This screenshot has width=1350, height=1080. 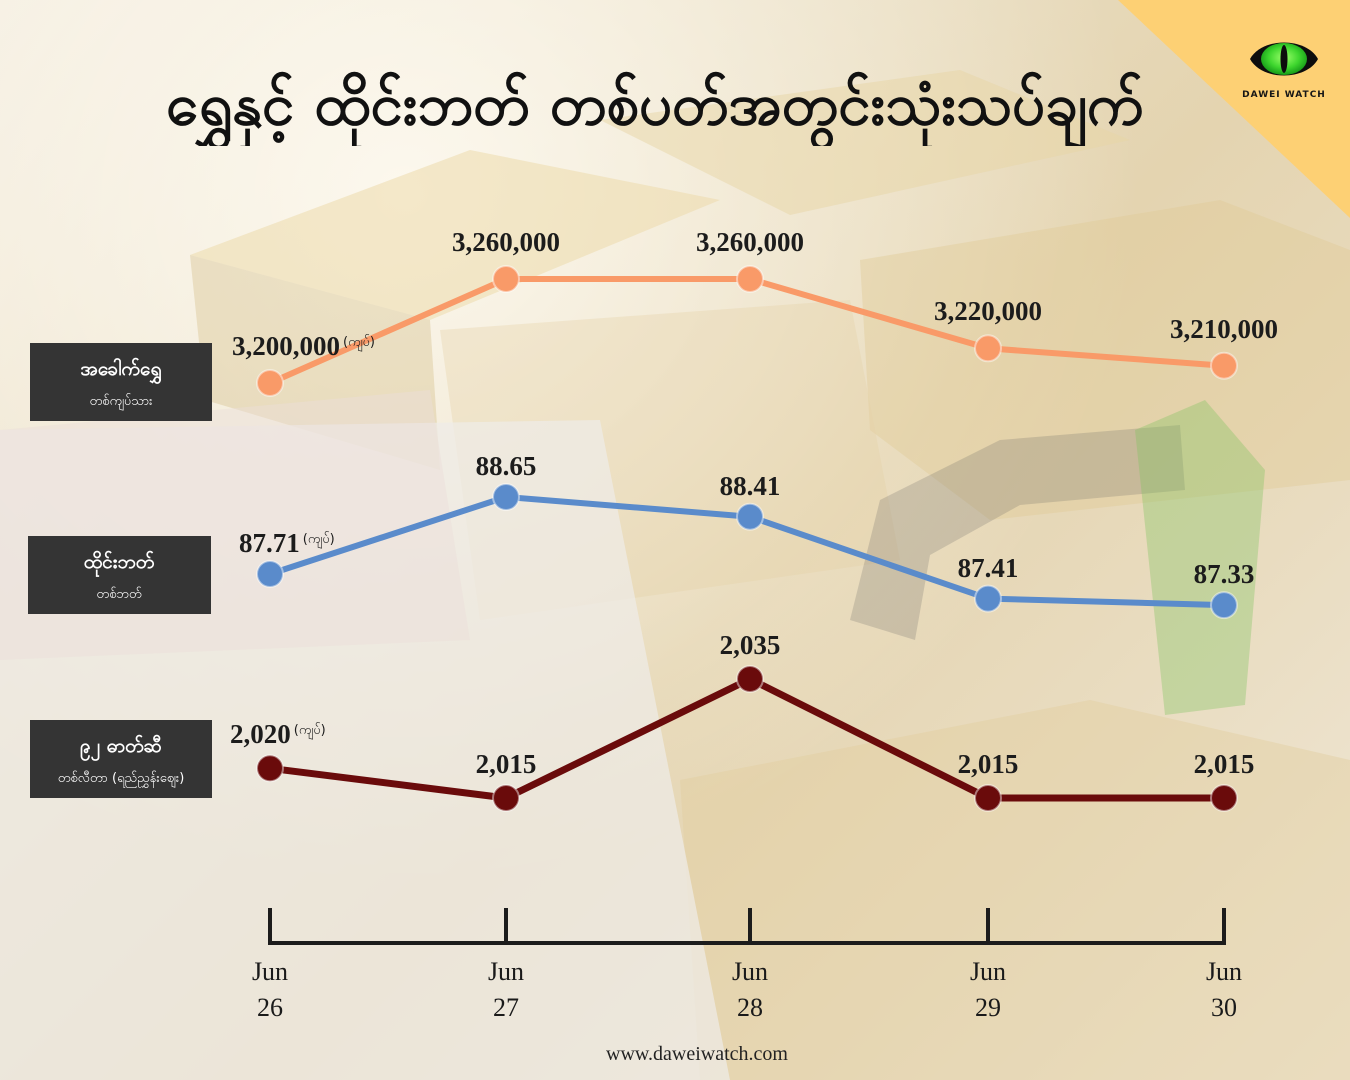 I want to click on eye-pupil, so click(x=1284, y=59).